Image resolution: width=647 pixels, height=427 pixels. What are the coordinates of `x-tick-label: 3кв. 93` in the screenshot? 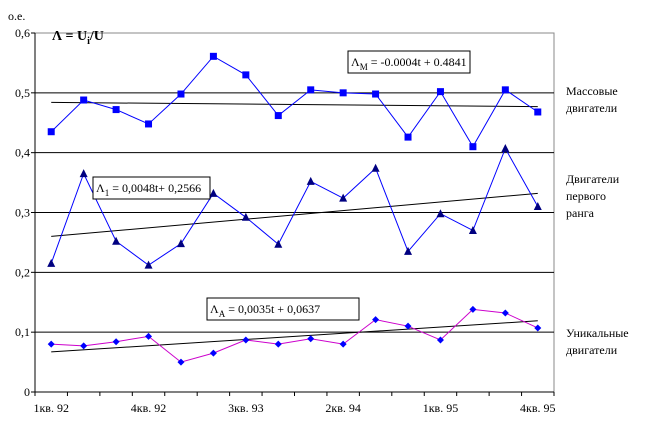 It's located at (246, 408).